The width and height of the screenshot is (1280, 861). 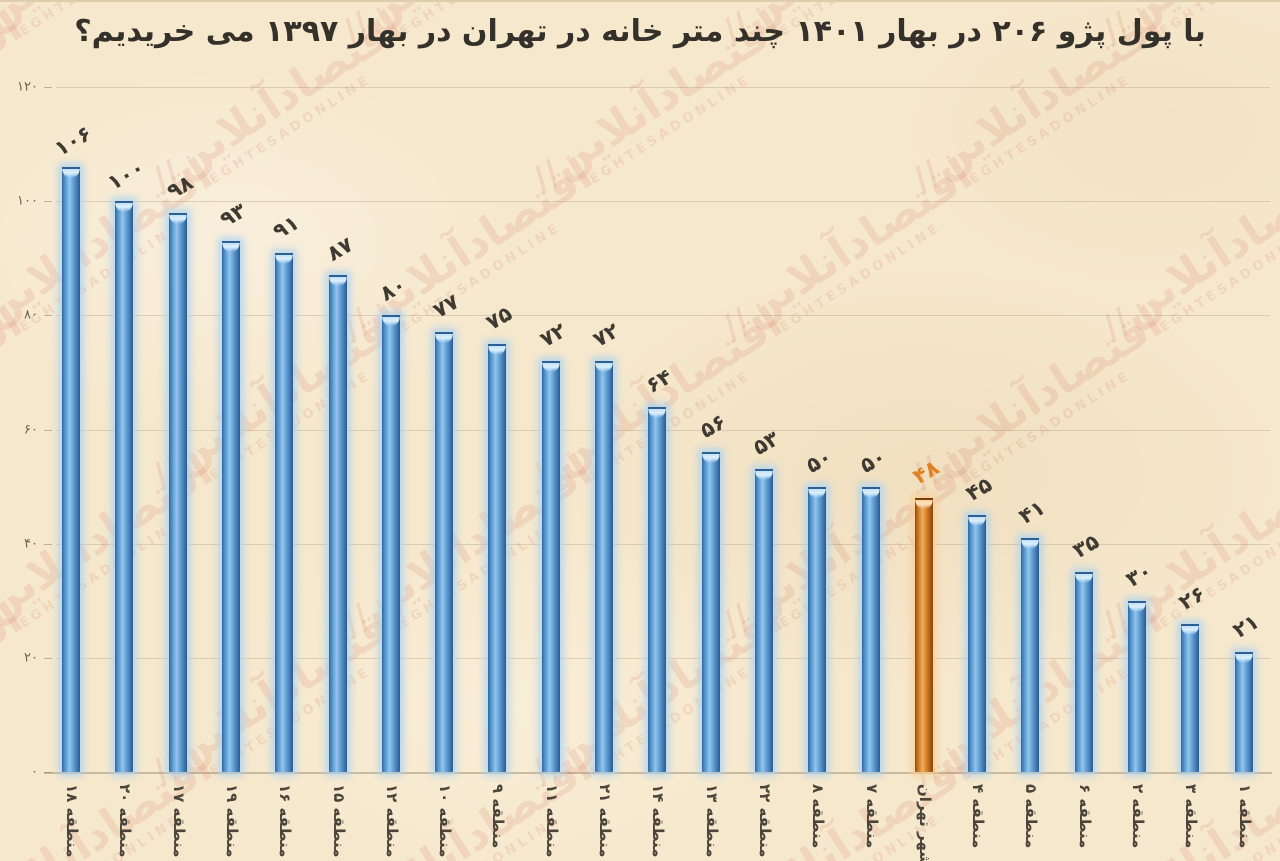 What do you see at coordinates (925, 472) in the screenshot?
I see `bar-value-label: ۴۸` at bounding box center [925, 472].